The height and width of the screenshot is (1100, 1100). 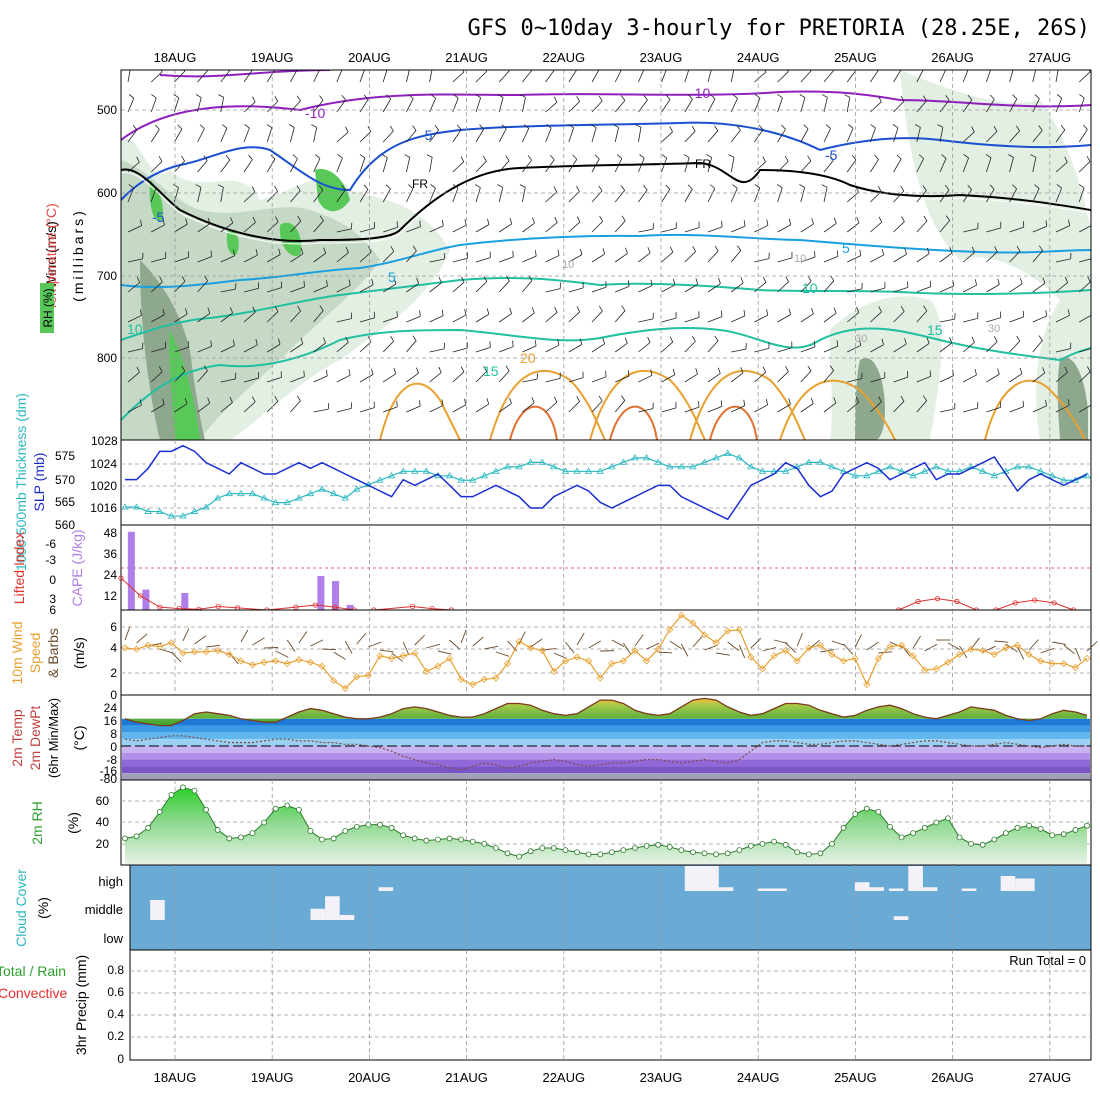 What do you see at coordinates (78, 255) in the screenshot?
I see `pressure-axis-label: (millibars)` at bounding box center [78, 255].